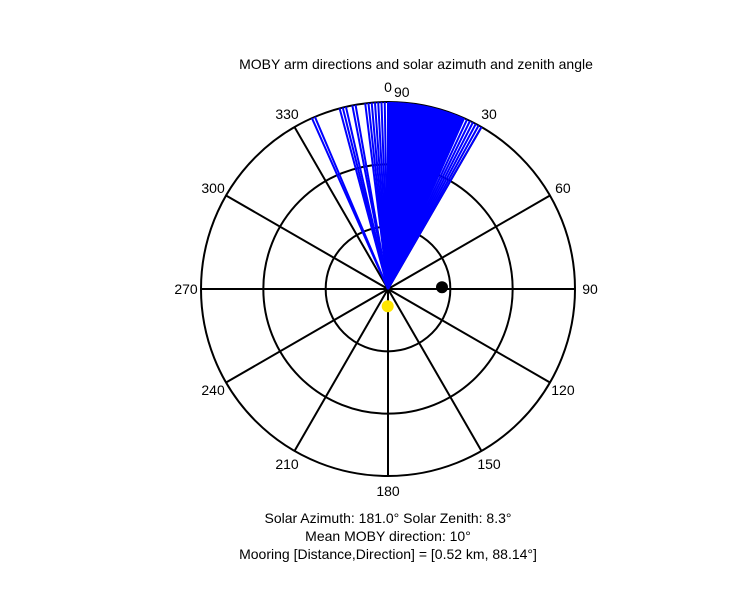  Describe the element at coordinates (388, 491) in the screenshot. I see `angle-tick-label: 180` at that location.